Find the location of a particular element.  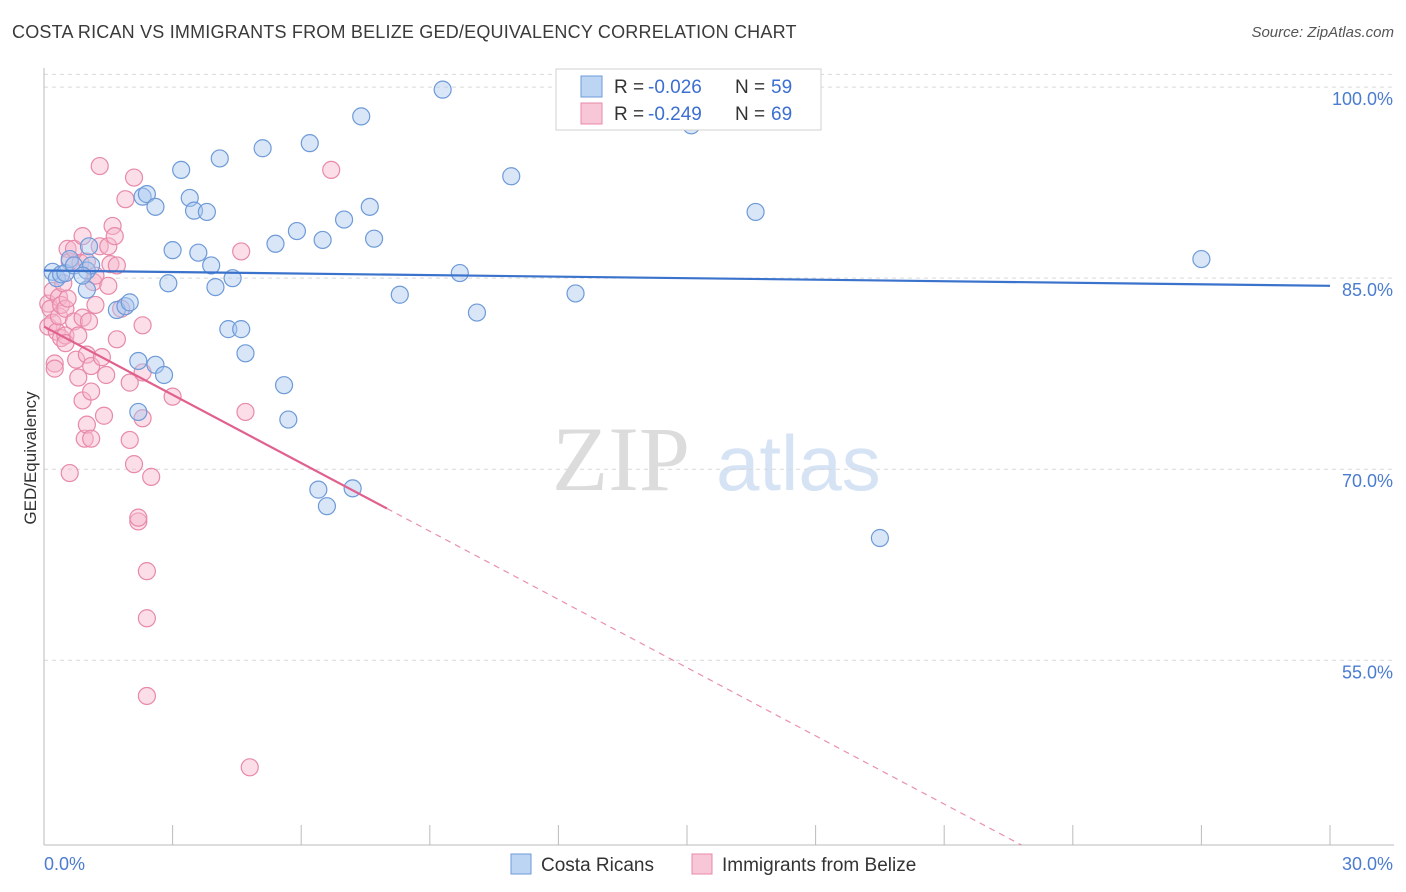

bottom-legend-swatch-pink is located at coordinates (702, 864).